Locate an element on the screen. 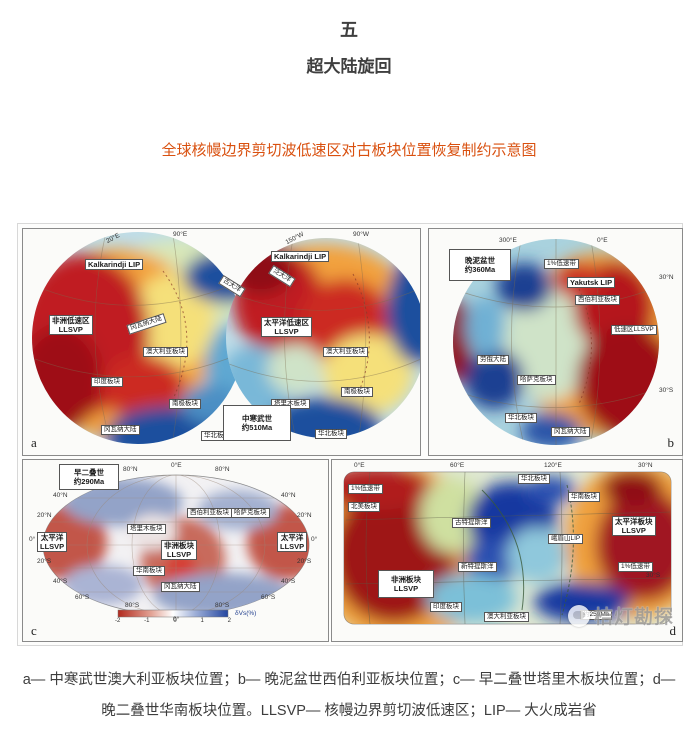 The width and height of the screenshot is (698, 736). colorbar-tick: 1 is located at coordinates (202, 621).